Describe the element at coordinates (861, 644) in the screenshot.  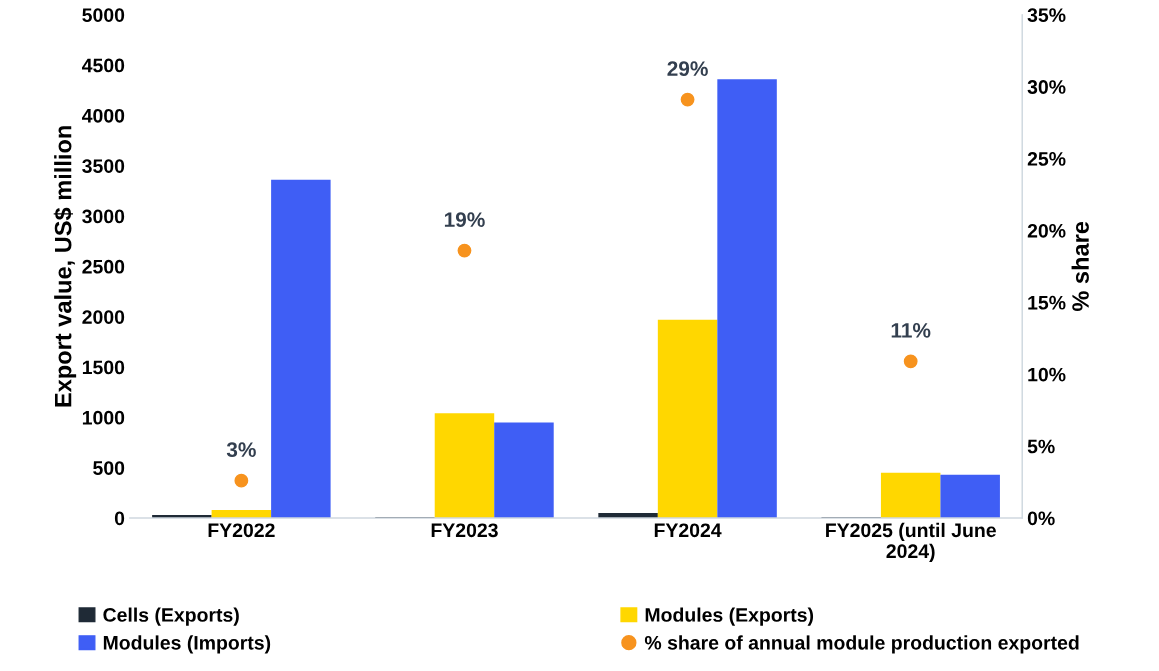
I see `legend-label: % share of annual module production exported` at that location.